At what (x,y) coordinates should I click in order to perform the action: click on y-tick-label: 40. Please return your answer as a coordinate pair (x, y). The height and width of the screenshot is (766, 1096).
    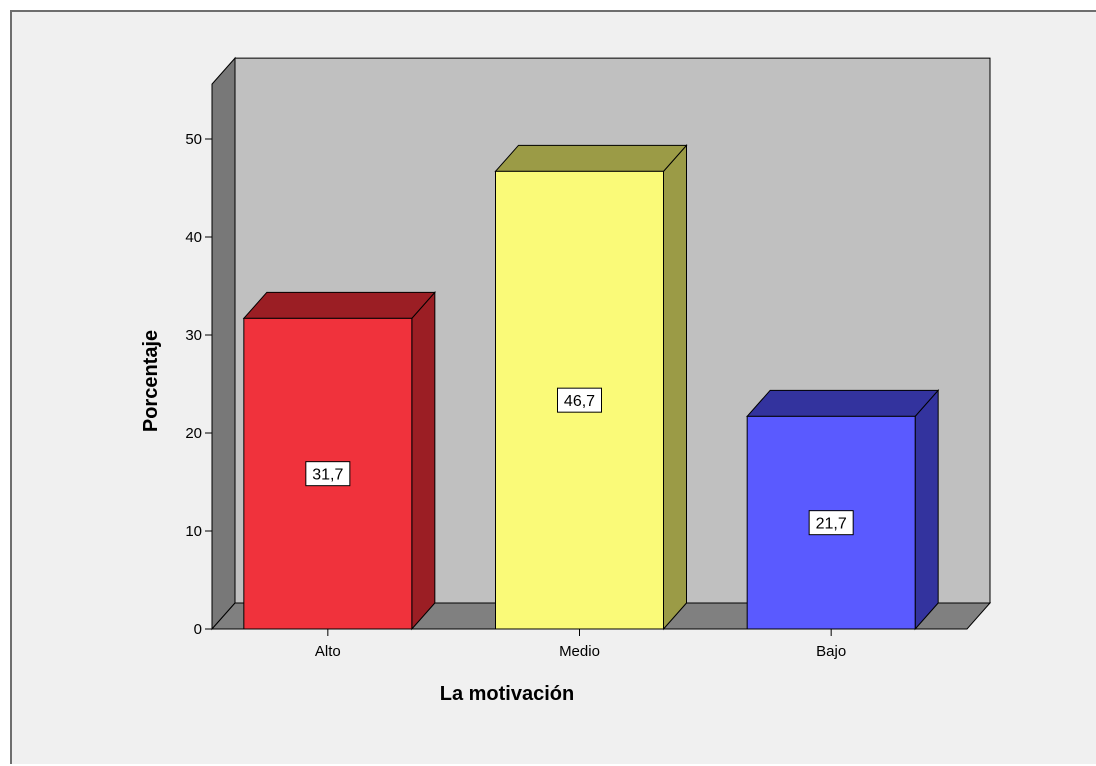
    Looking at the image, I should click on (193, 237).